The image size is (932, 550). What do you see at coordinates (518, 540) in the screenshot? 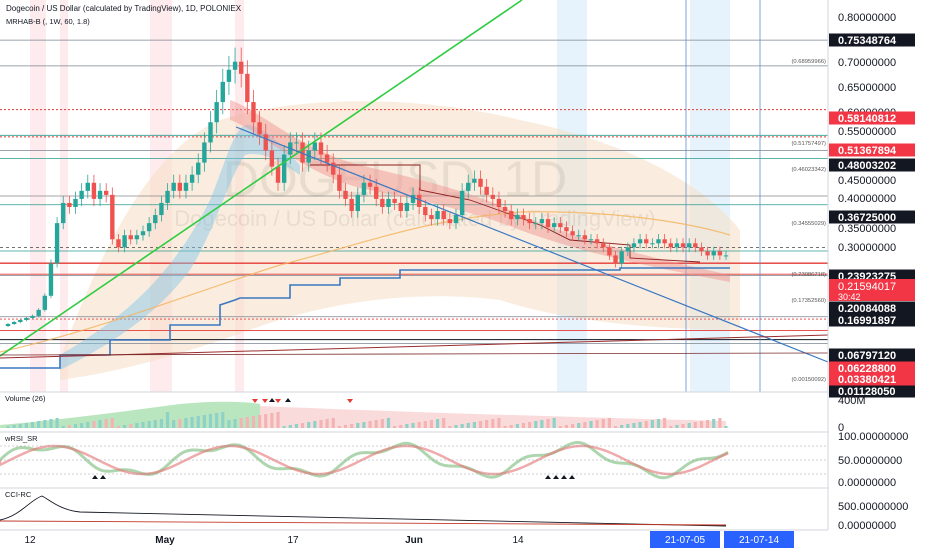
I see `time-label: 14` at bounding box center [518, 540].